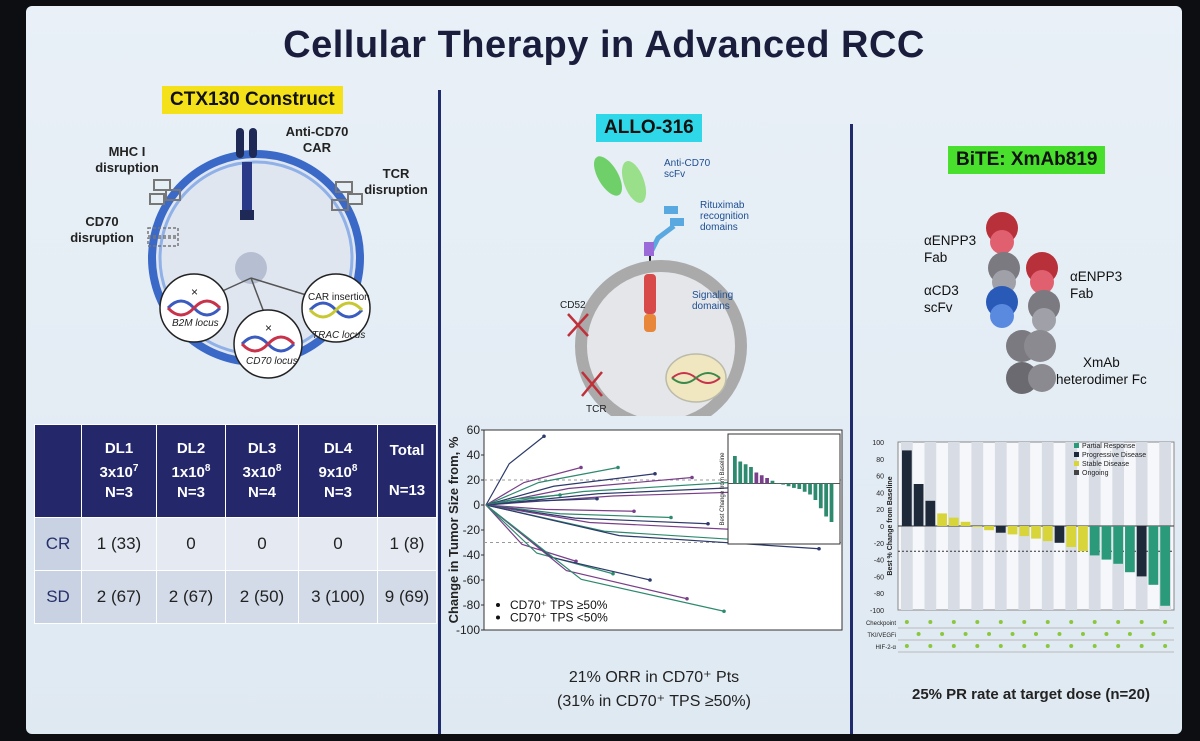 This screenshot has height=741, width=1200. What do you see at coordinates (784, 489) in the screenshot?
I see `inset-plot` at bounding box center [784, 489].